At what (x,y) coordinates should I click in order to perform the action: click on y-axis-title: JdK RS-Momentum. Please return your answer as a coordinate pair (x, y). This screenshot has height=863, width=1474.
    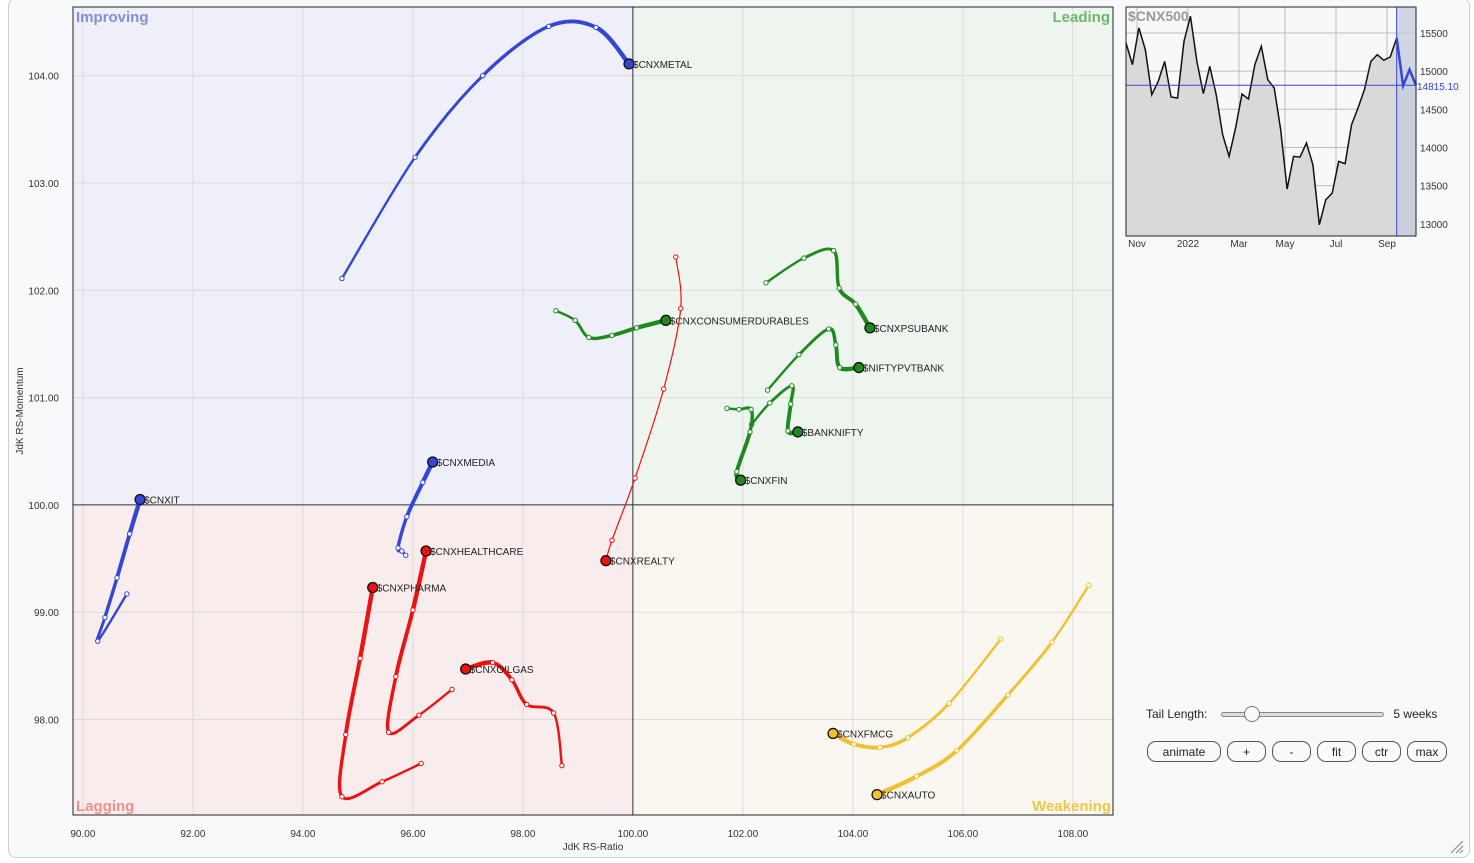
    Looking at the image, I should click on (20, 410).